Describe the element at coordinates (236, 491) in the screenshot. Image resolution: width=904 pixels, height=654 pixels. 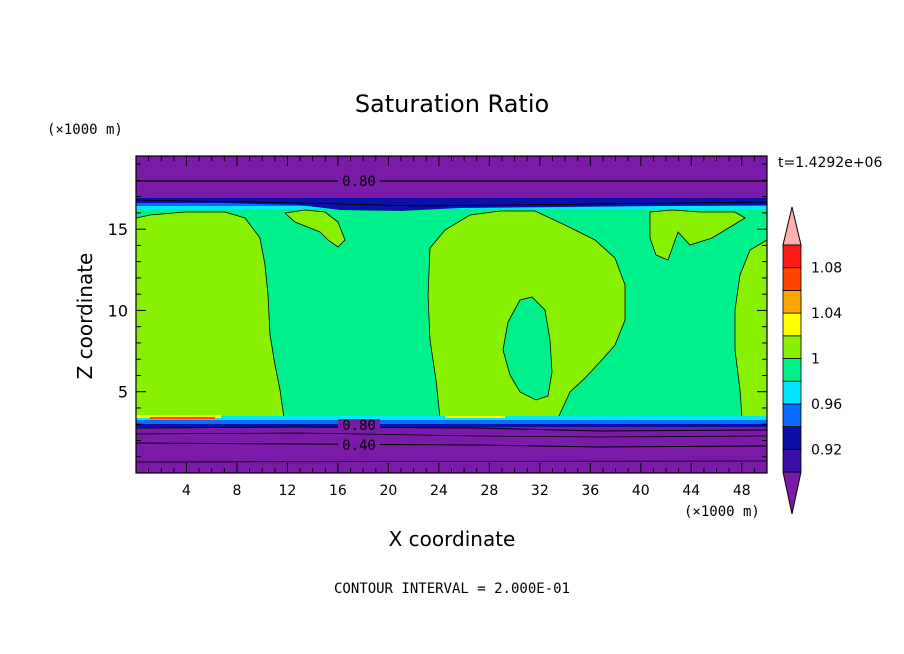
I see `x-tick-label: 8` at that location.